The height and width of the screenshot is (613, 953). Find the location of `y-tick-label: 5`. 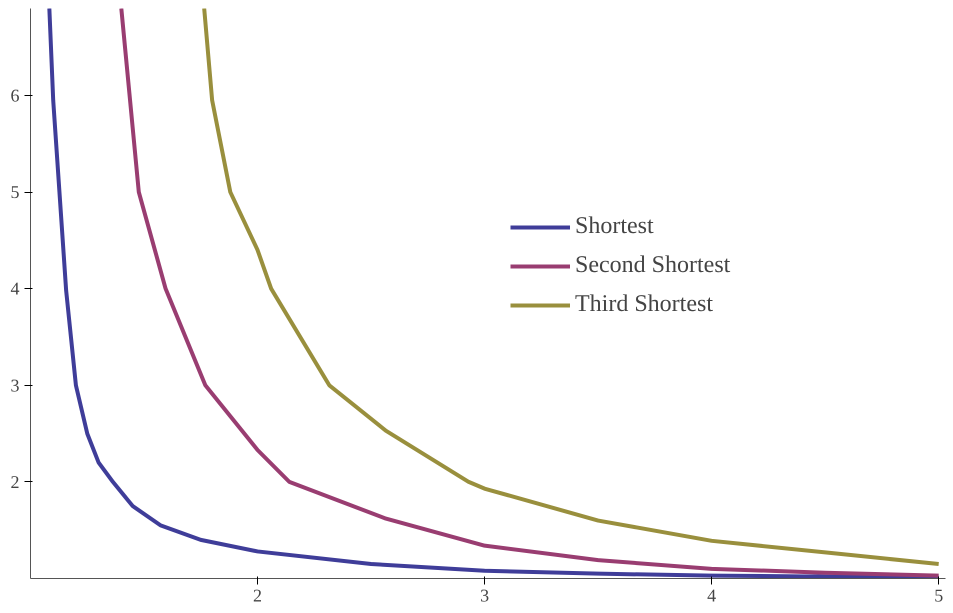

y-tick-label: 5 is located at coordinates (15, 192).